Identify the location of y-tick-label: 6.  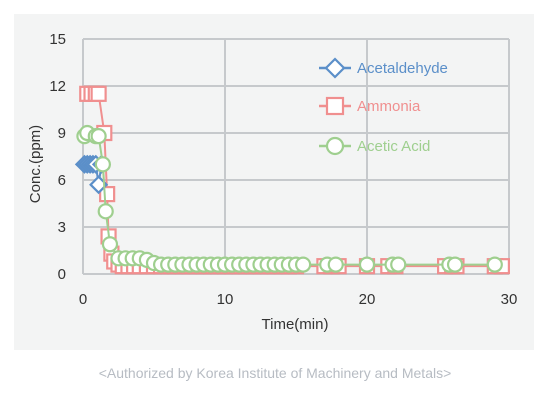
(62, 180).